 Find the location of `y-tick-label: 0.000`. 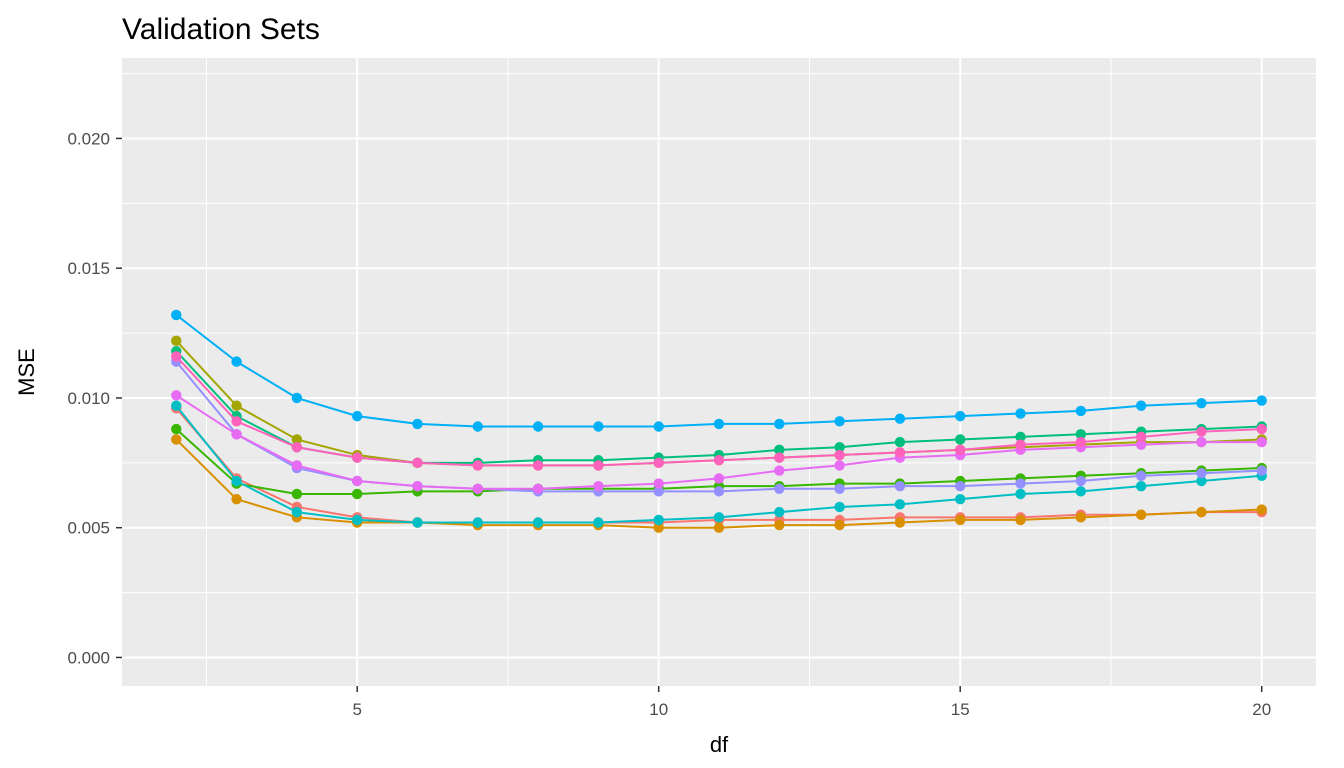

y-tick-label: 0.000 is located at coordinates (88, 657).